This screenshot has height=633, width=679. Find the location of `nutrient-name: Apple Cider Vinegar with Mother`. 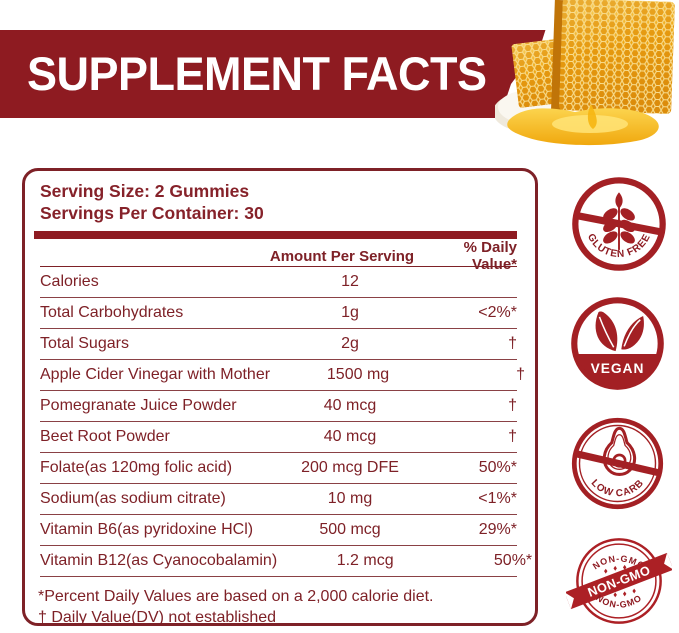

nutrient-name: Apple Cider Vinegar with Mother is located at coordinates (155, 374).